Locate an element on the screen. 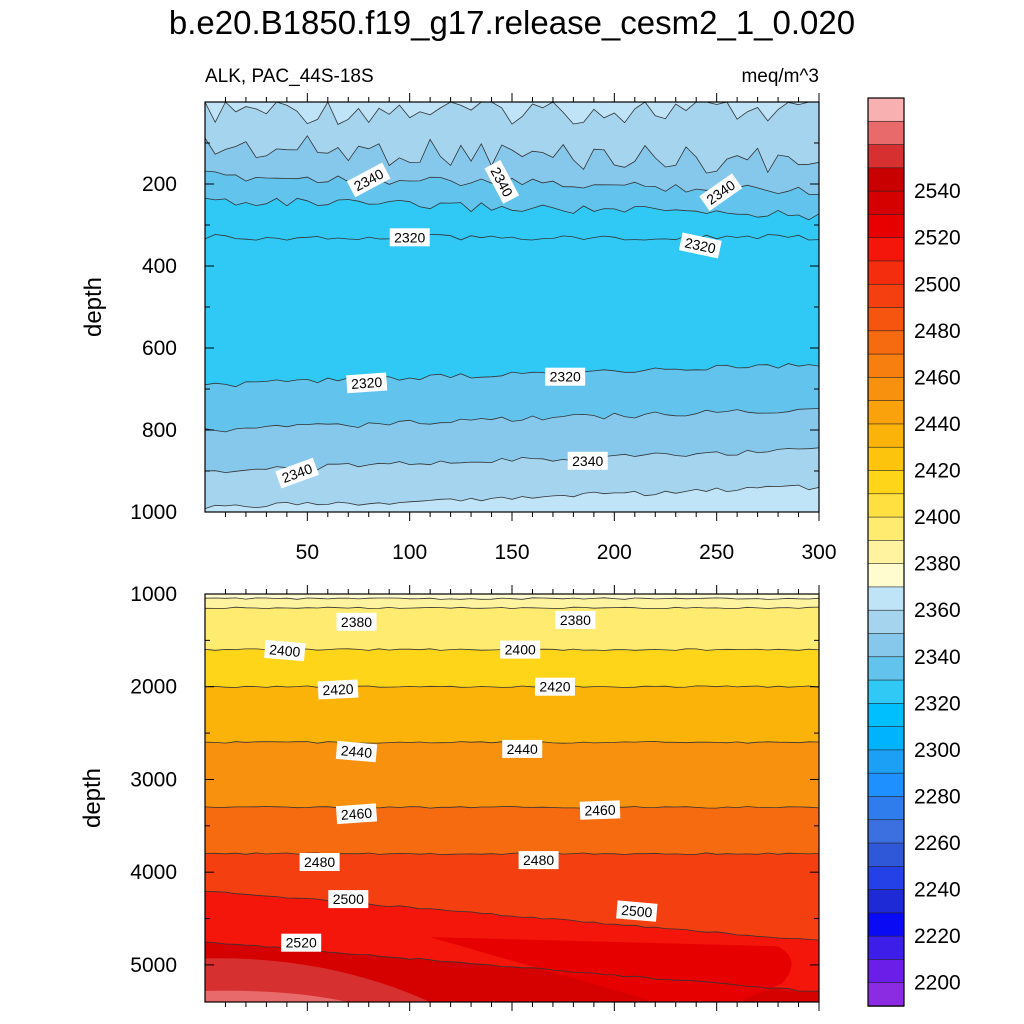 The width and height of the screenshot is (1024, 1024). colorbar-tick-label: 2320 is located at coordinates (937, 703).